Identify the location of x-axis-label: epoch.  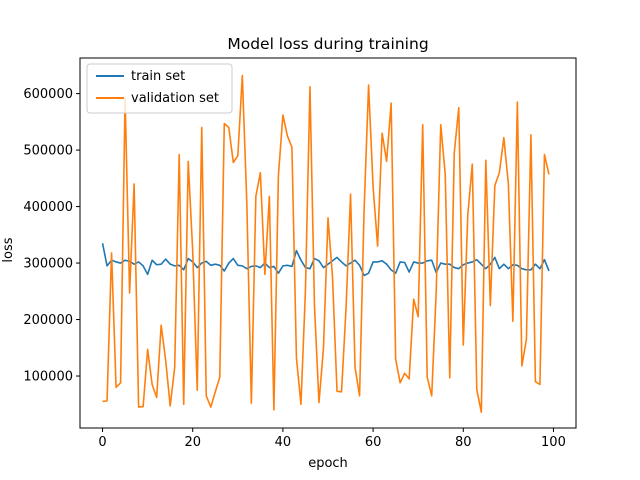
(328, 463).